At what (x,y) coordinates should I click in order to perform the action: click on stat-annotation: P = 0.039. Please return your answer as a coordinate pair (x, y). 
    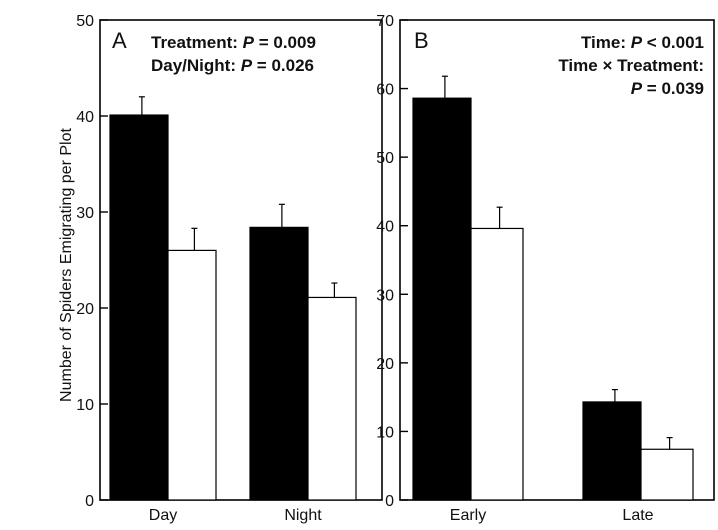
    Looking at the image, I should click on (667, 88).